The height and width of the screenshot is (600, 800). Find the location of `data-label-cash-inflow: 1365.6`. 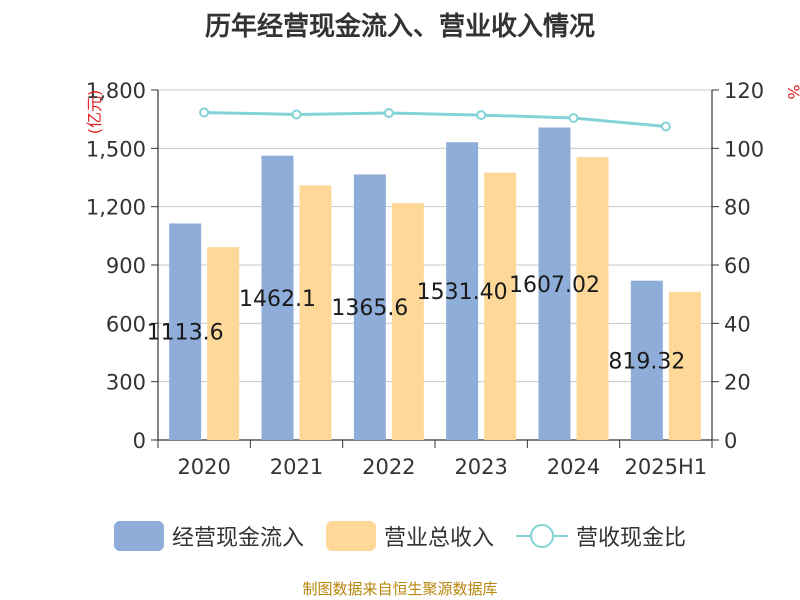

data-label-cash-inflow: 1365.6 is located at coordinates (369, 308).